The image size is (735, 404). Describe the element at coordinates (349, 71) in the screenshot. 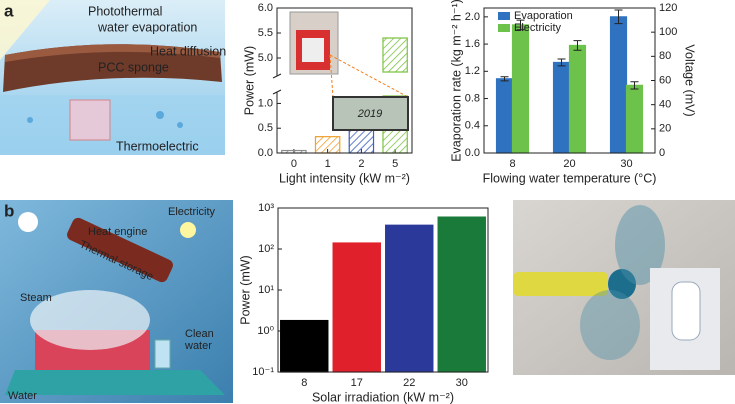

I see `inset-photo: 2019` at that location.